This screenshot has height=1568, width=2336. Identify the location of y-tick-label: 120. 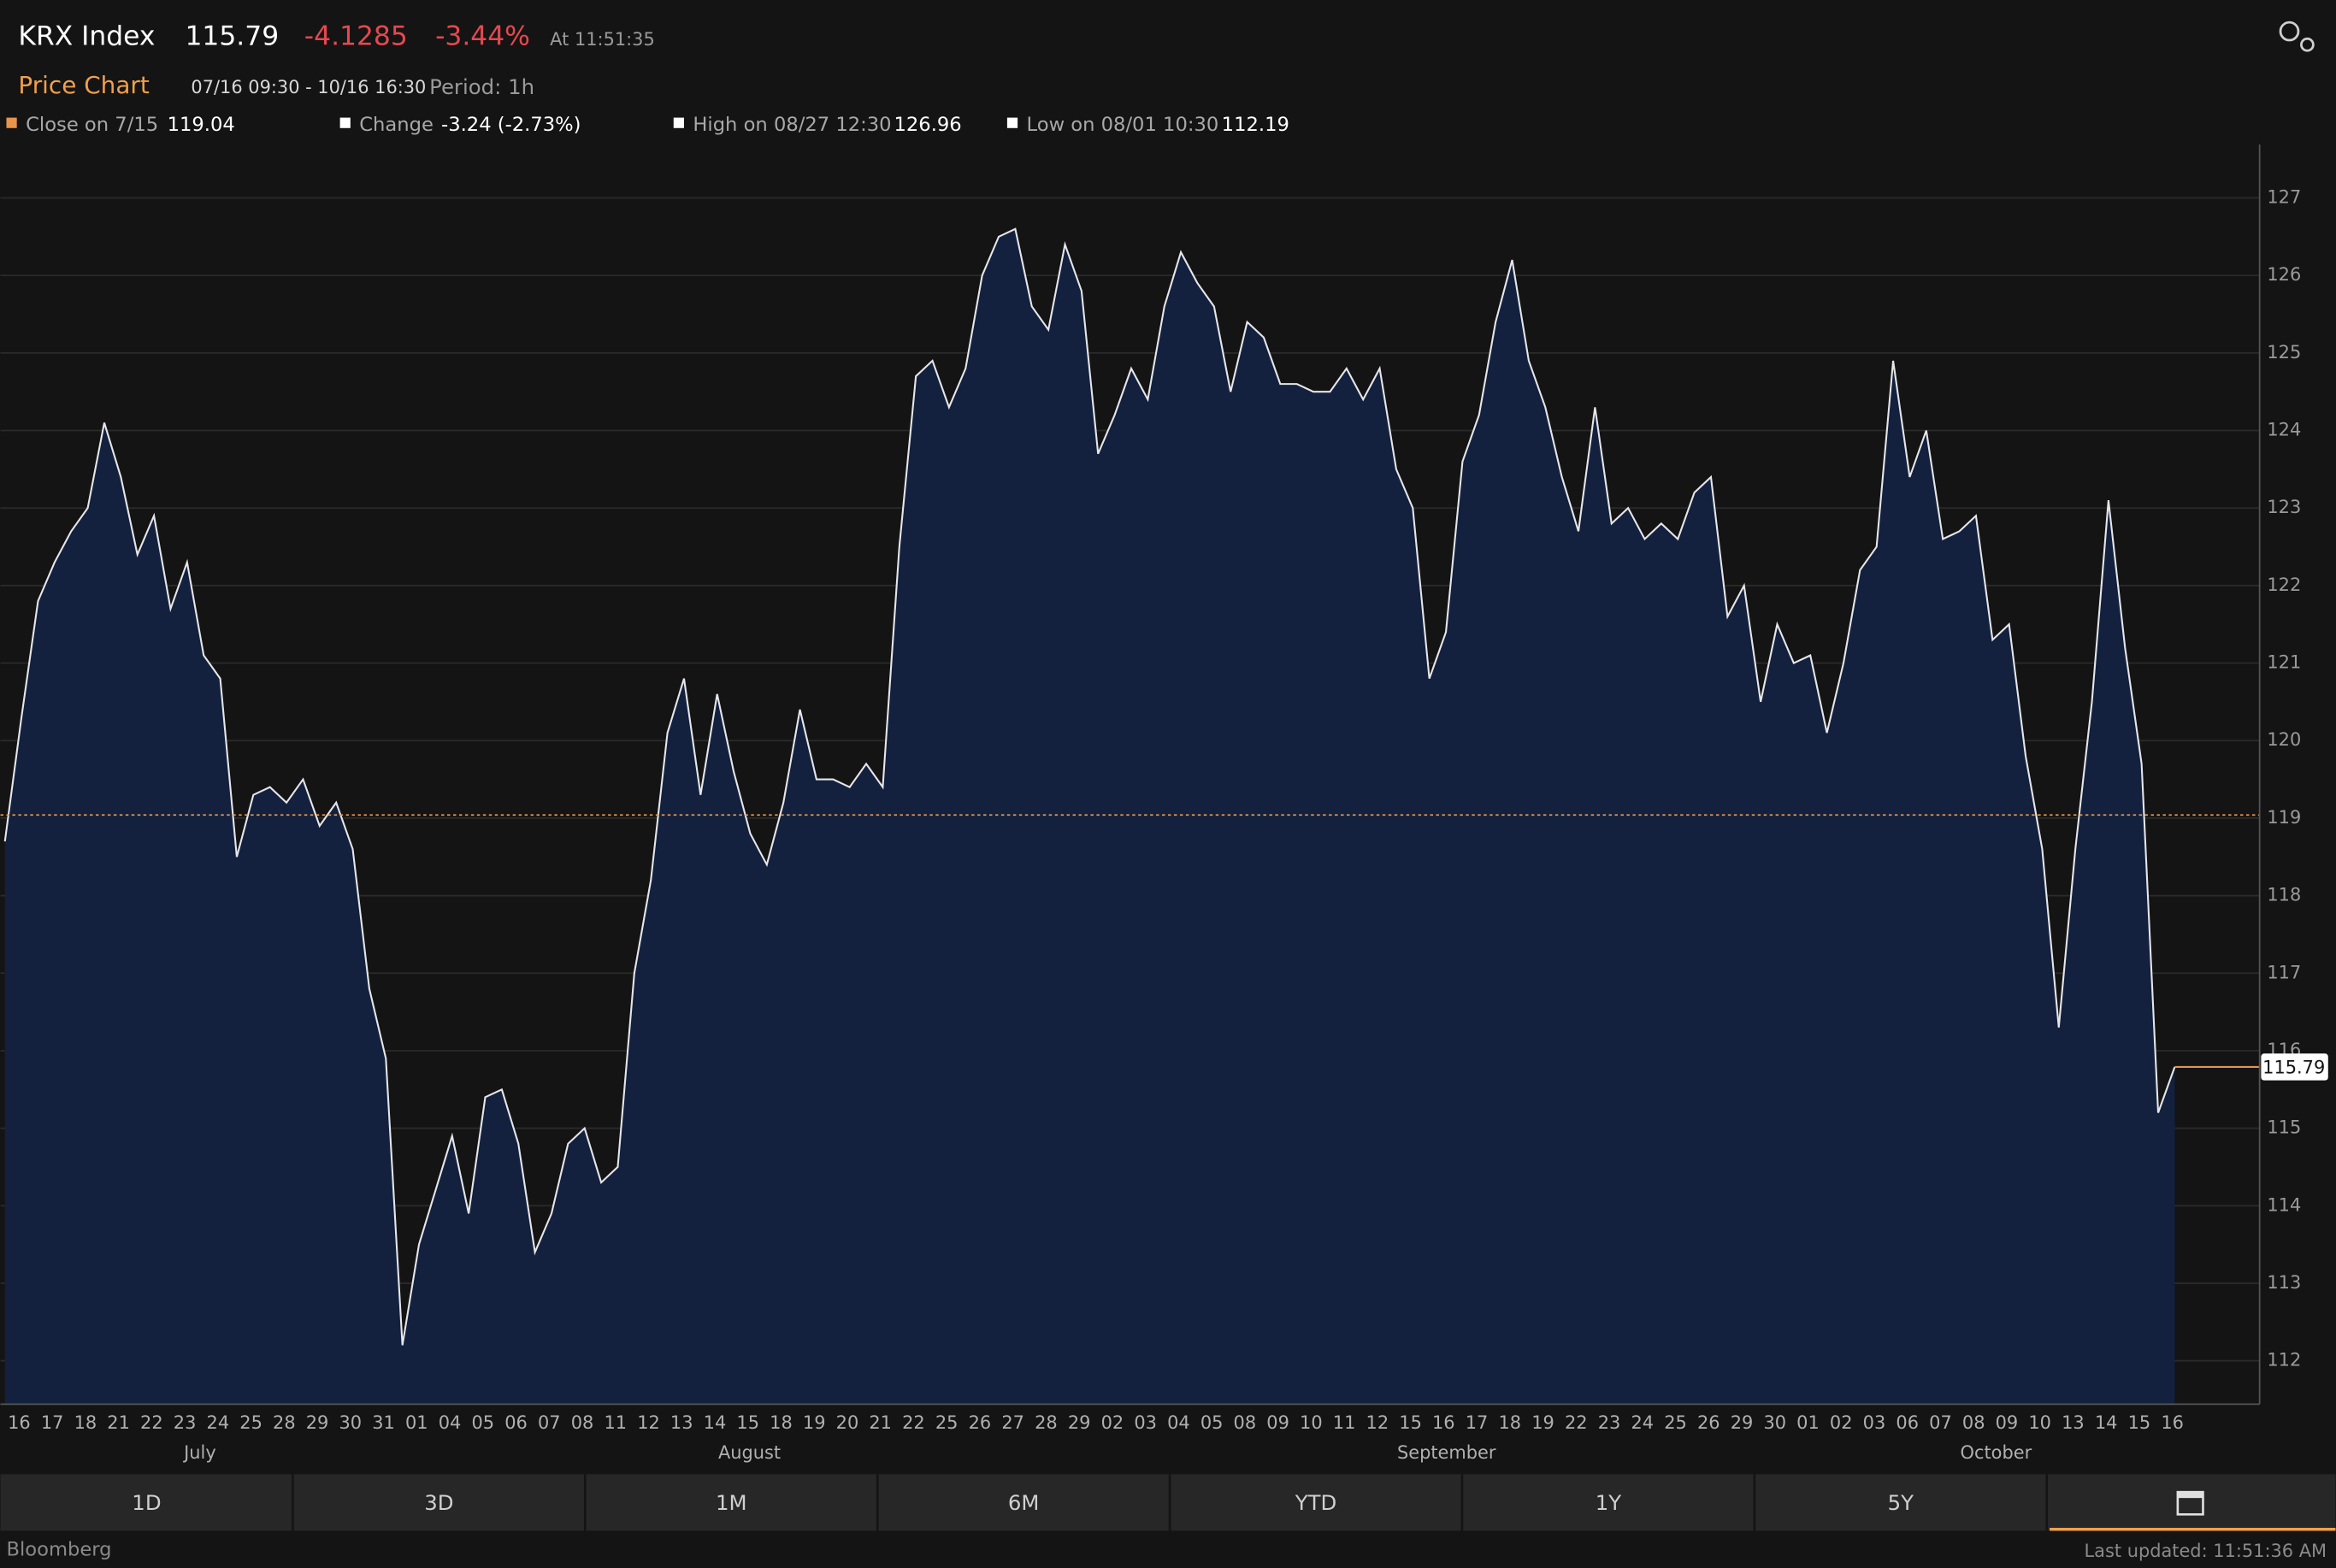
(2284, 739).